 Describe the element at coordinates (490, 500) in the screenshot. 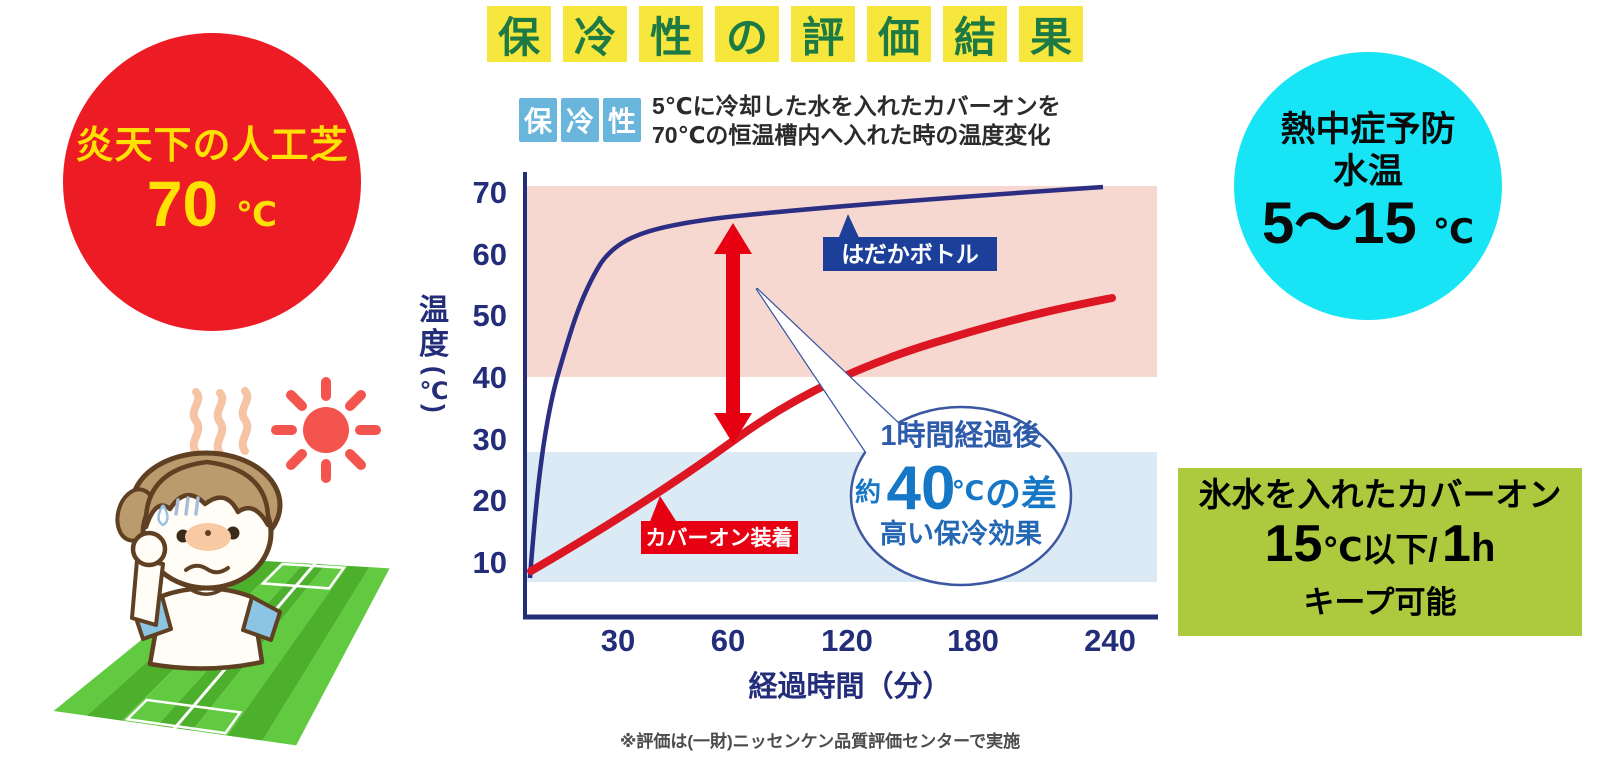

I see `y-tick-label: 20` at that location.